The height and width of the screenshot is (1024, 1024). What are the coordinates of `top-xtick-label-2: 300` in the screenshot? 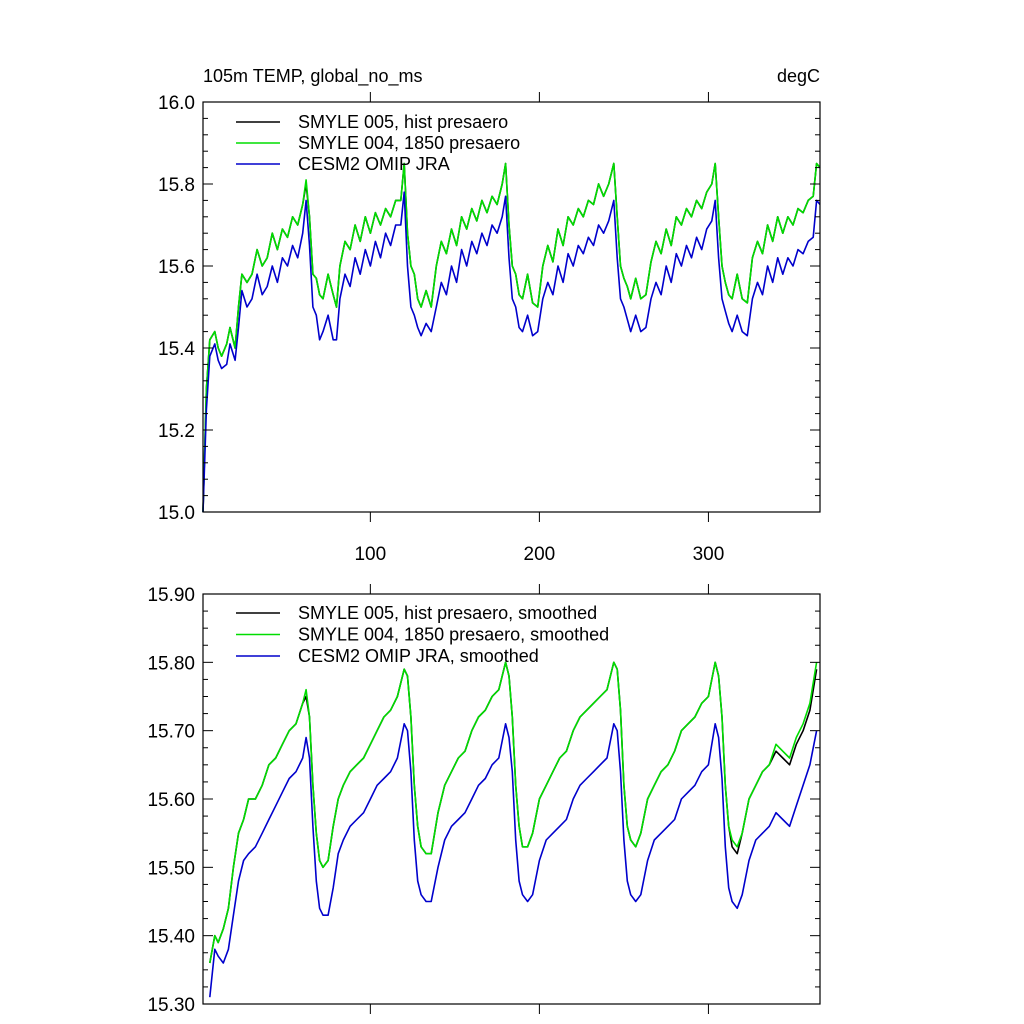 It's located at (709, 554).